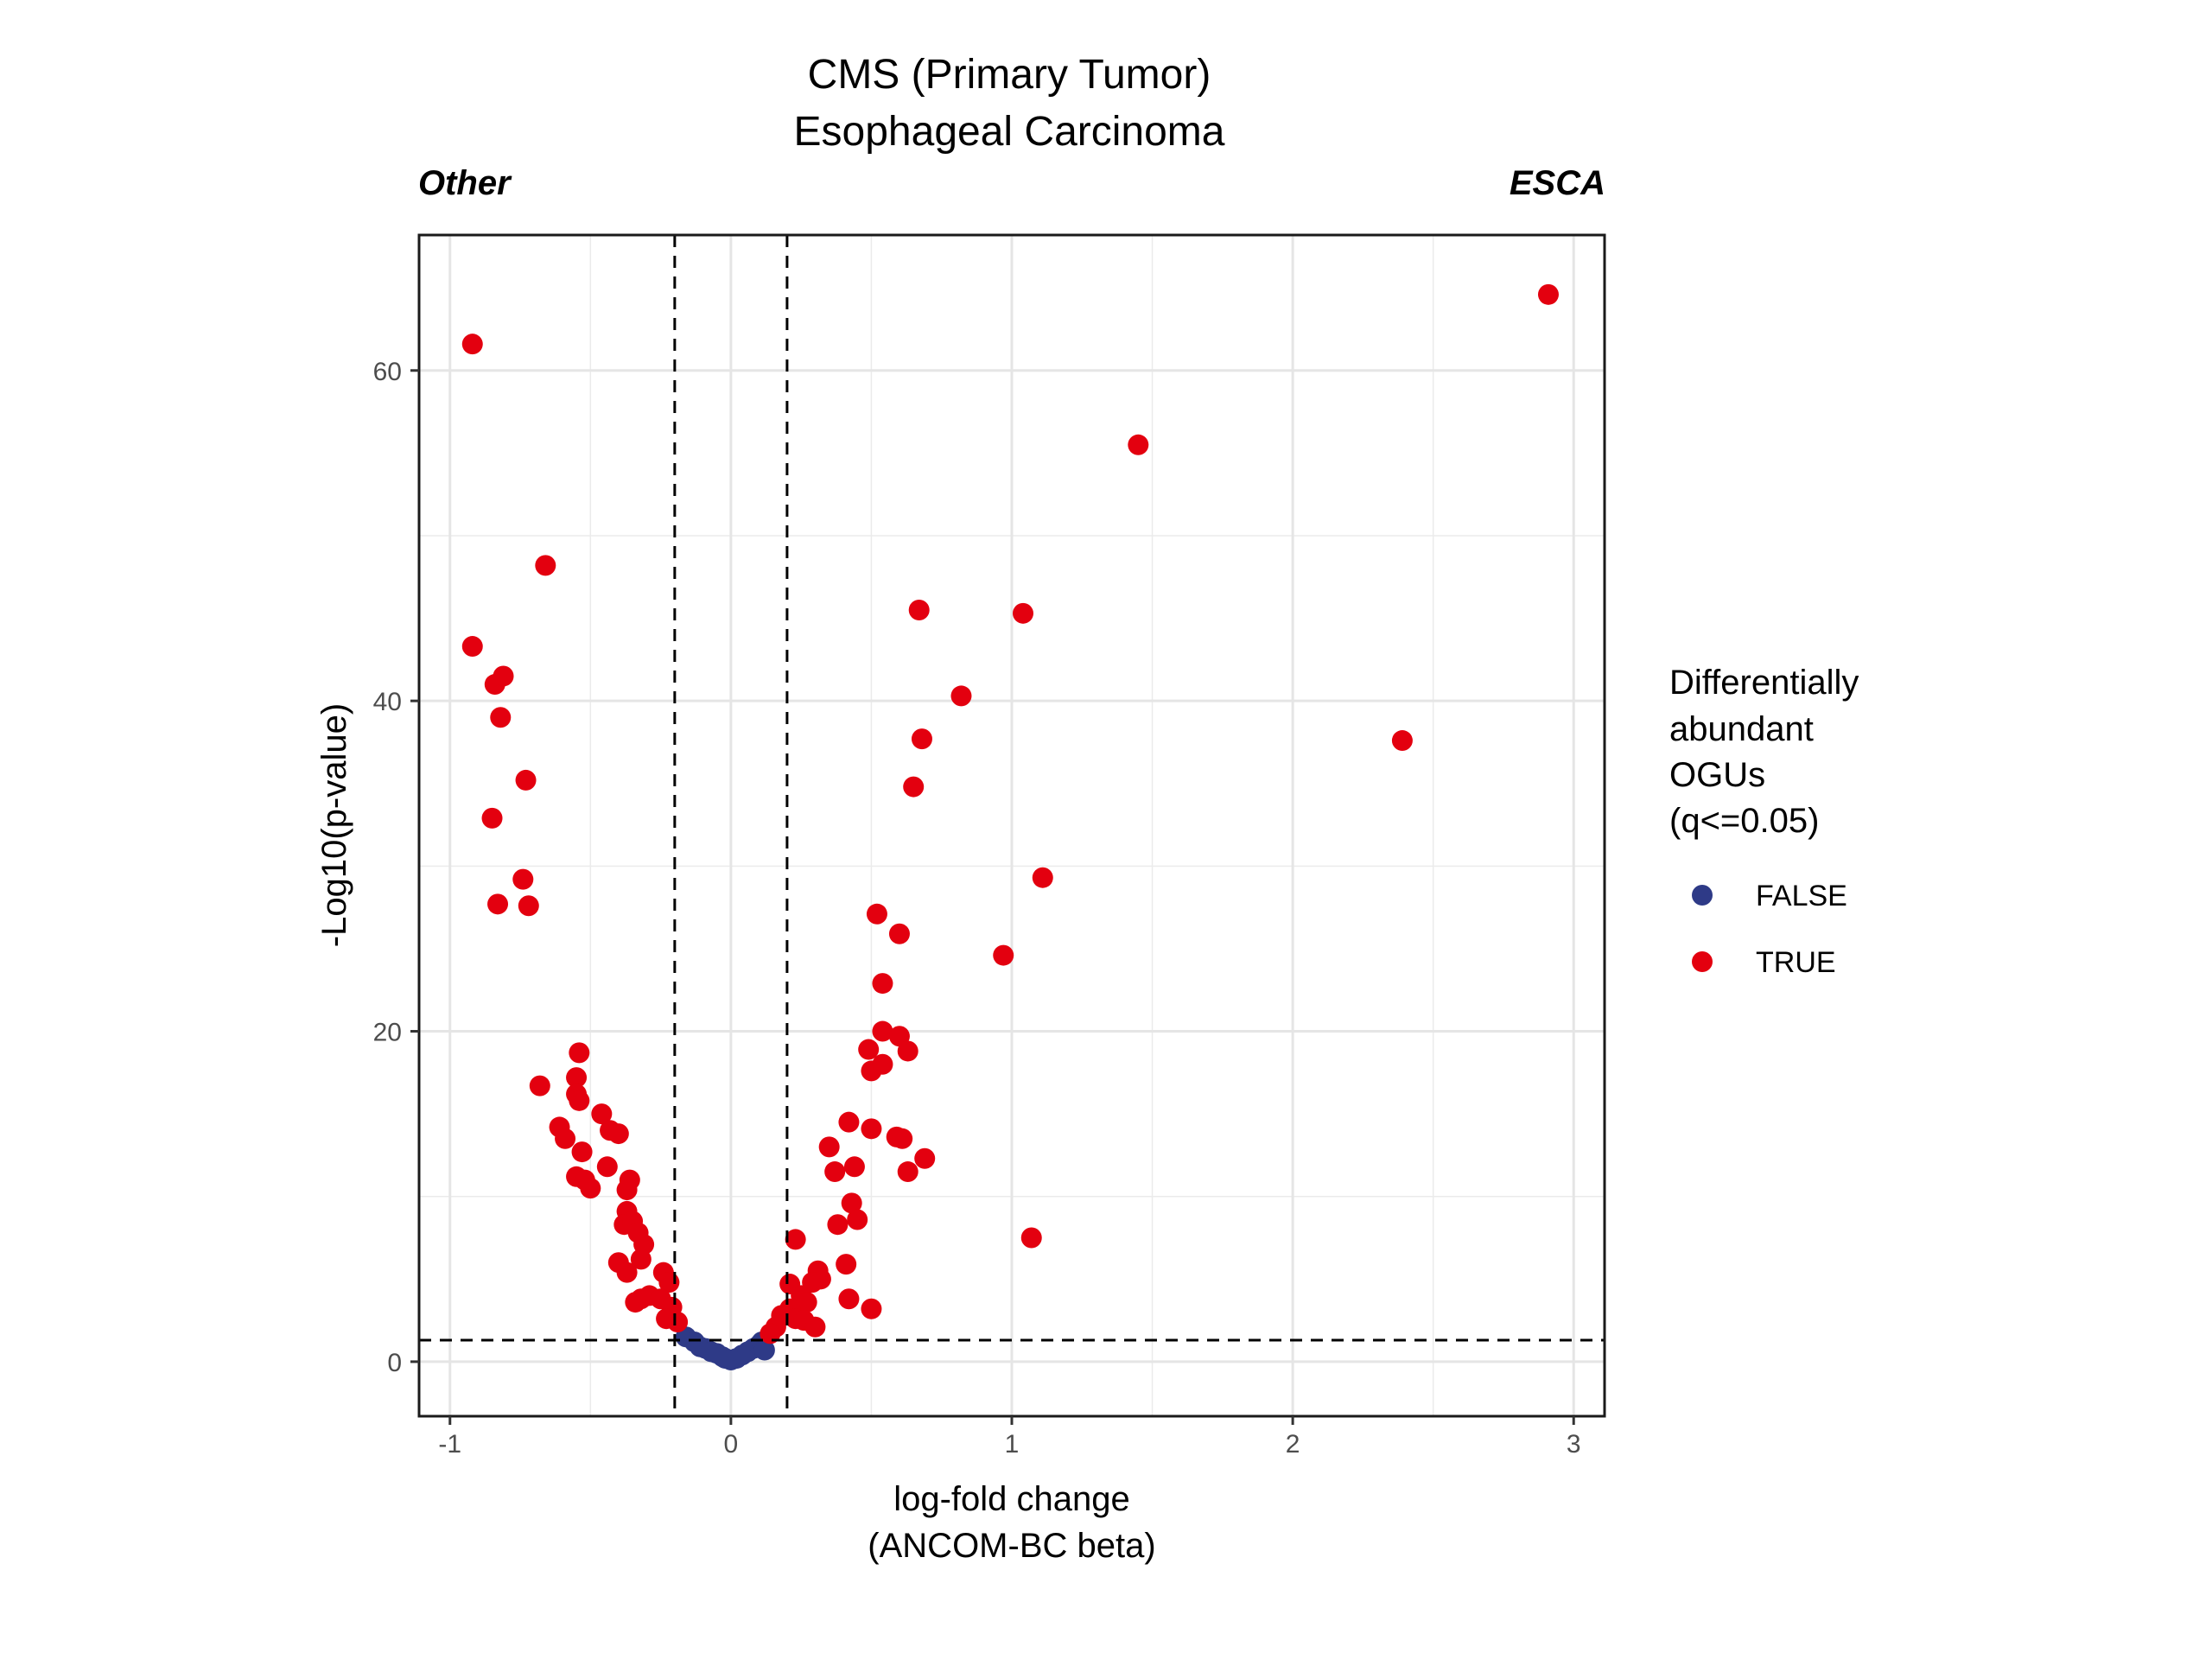  What do you see at coordinates (450, 1444) in the screenshot?
I see `x-tick-label: -1` at bounding box center [450, 1444].